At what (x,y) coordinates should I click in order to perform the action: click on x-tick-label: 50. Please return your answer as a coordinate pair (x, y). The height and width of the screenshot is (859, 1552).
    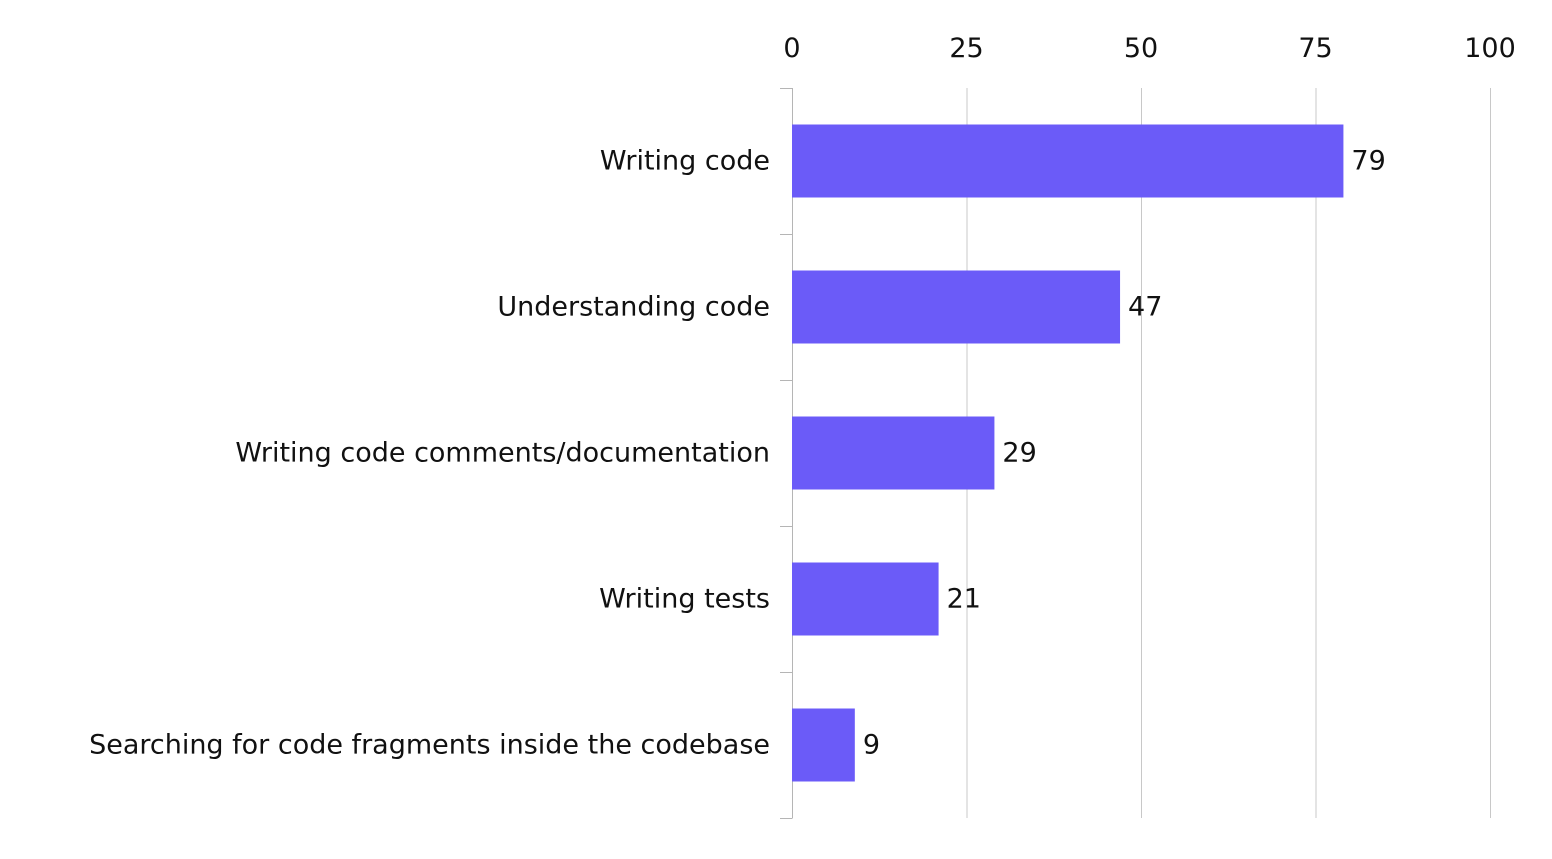
    Looking at the image, I should click on (1141, 48).